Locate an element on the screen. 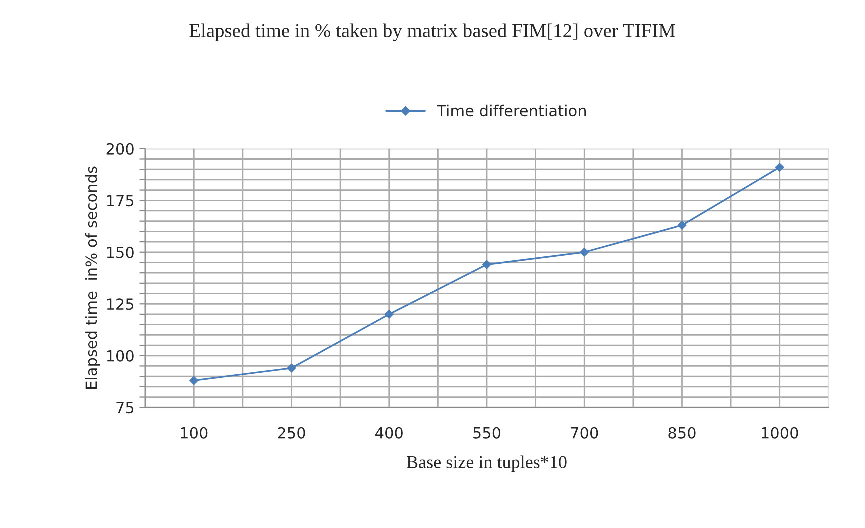  x-tick-label: 1000 is located at coordinates (780, 433).